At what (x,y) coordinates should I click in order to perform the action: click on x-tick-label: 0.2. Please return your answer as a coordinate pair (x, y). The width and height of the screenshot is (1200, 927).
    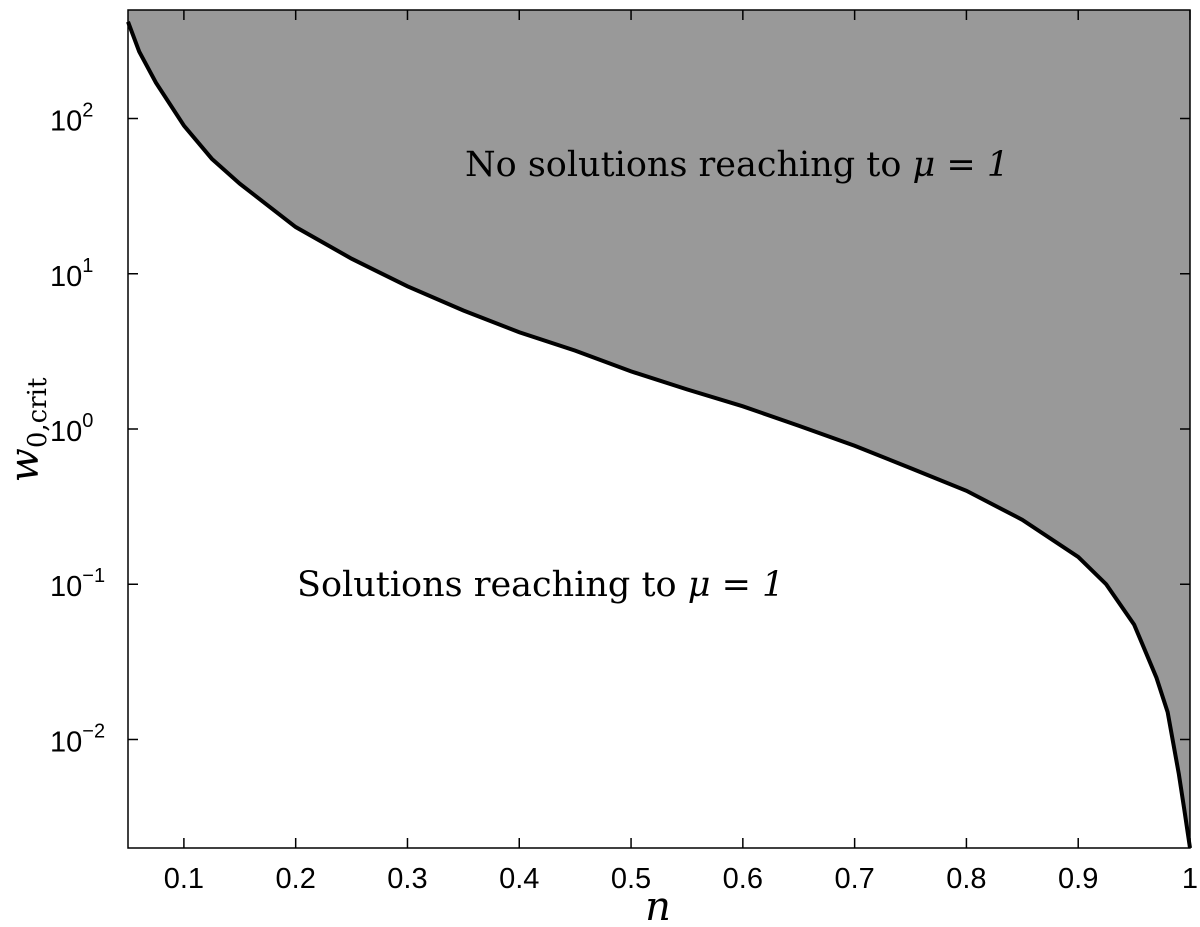
    Looking at the image, I should click on (296, 879).